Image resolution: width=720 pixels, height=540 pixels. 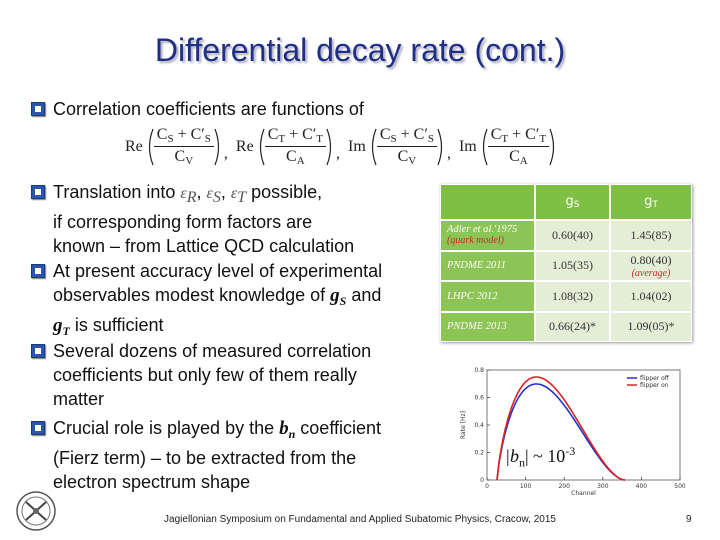 I want to click on table-cell: PNDME 2011, so click(x=487, y=265).